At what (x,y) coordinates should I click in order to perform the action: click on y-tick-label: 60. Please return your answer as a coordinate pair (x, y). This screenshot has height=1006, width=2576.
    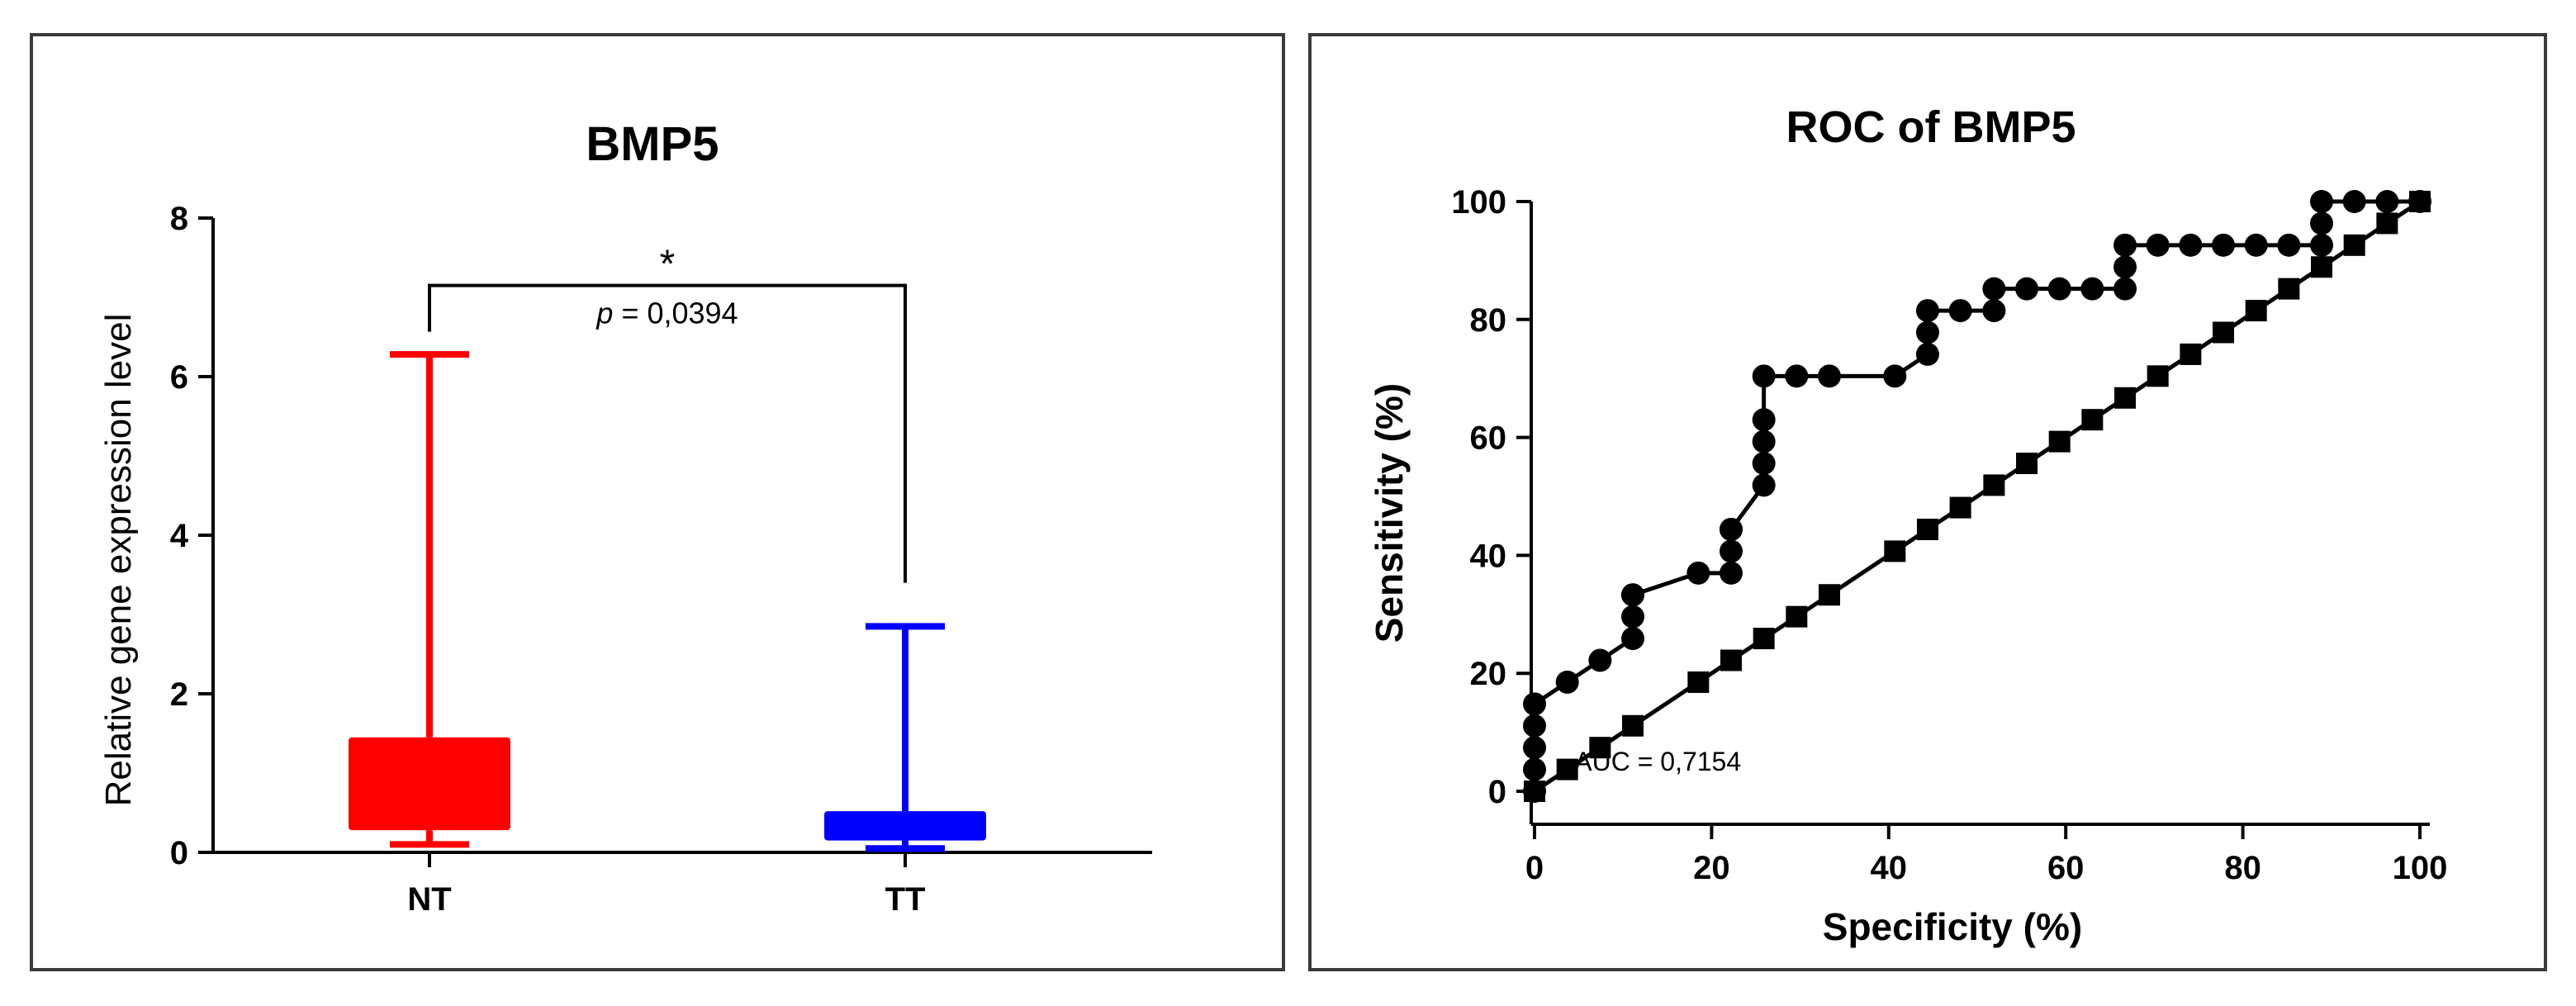
    Looking at the image, I should click on (1489, 438).